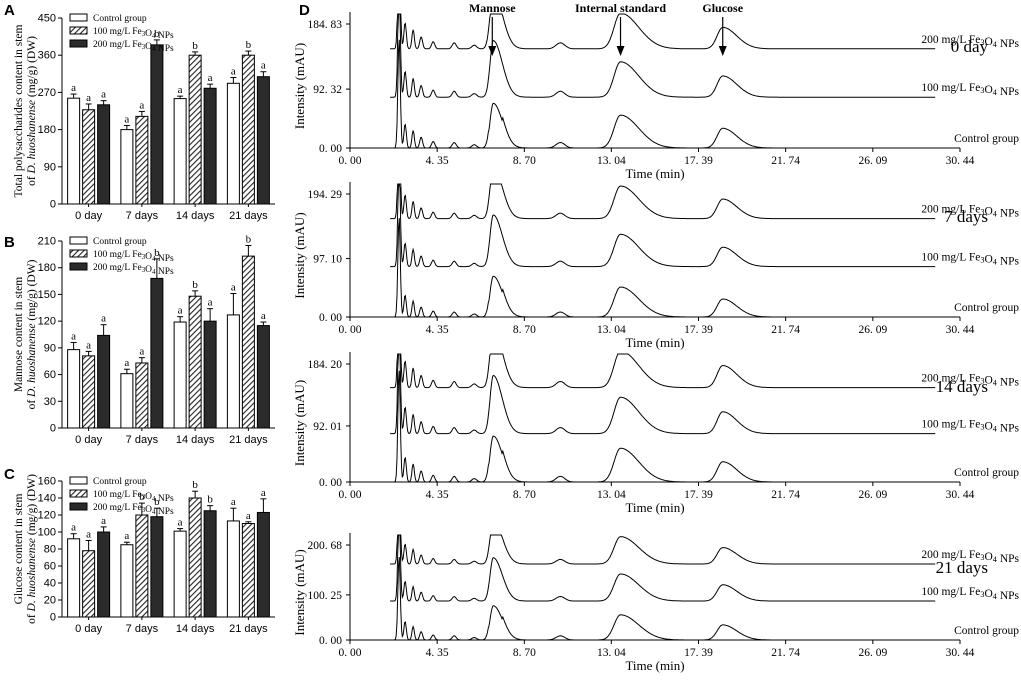 The width and height of the screenshot is (1021, 687). I want to click on panel-letter: C, so click(9, 474).